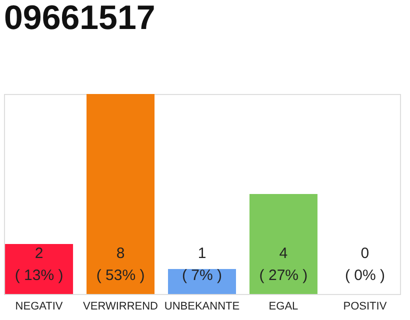 The image size is (410, 320). I want to click on x-tick-label: VERWIRREND, so click(120, 306).